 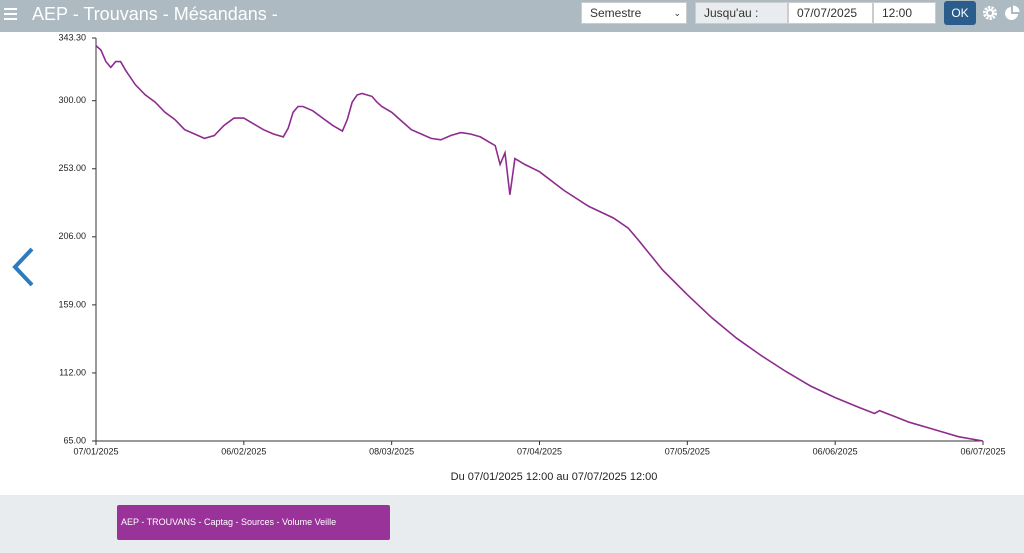 I want to click on x-tick-label: 06/07/2025, so click(x=982, y=451).